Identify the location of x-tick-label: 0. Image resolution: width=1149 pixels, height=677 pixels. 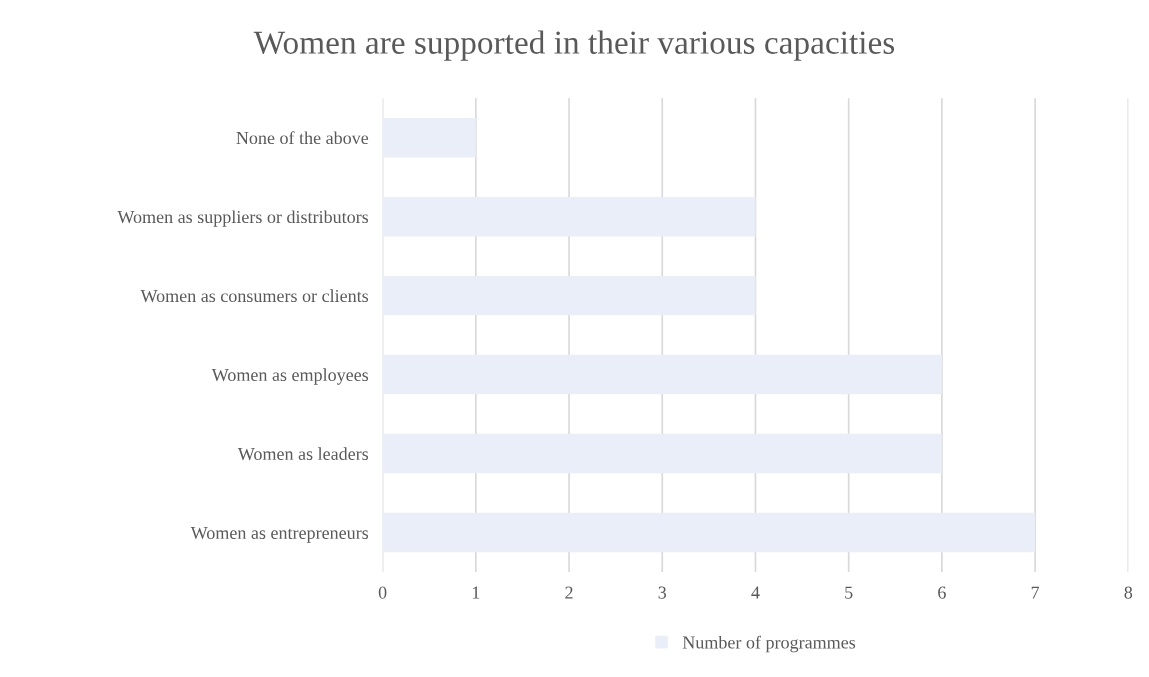
(382, 592).